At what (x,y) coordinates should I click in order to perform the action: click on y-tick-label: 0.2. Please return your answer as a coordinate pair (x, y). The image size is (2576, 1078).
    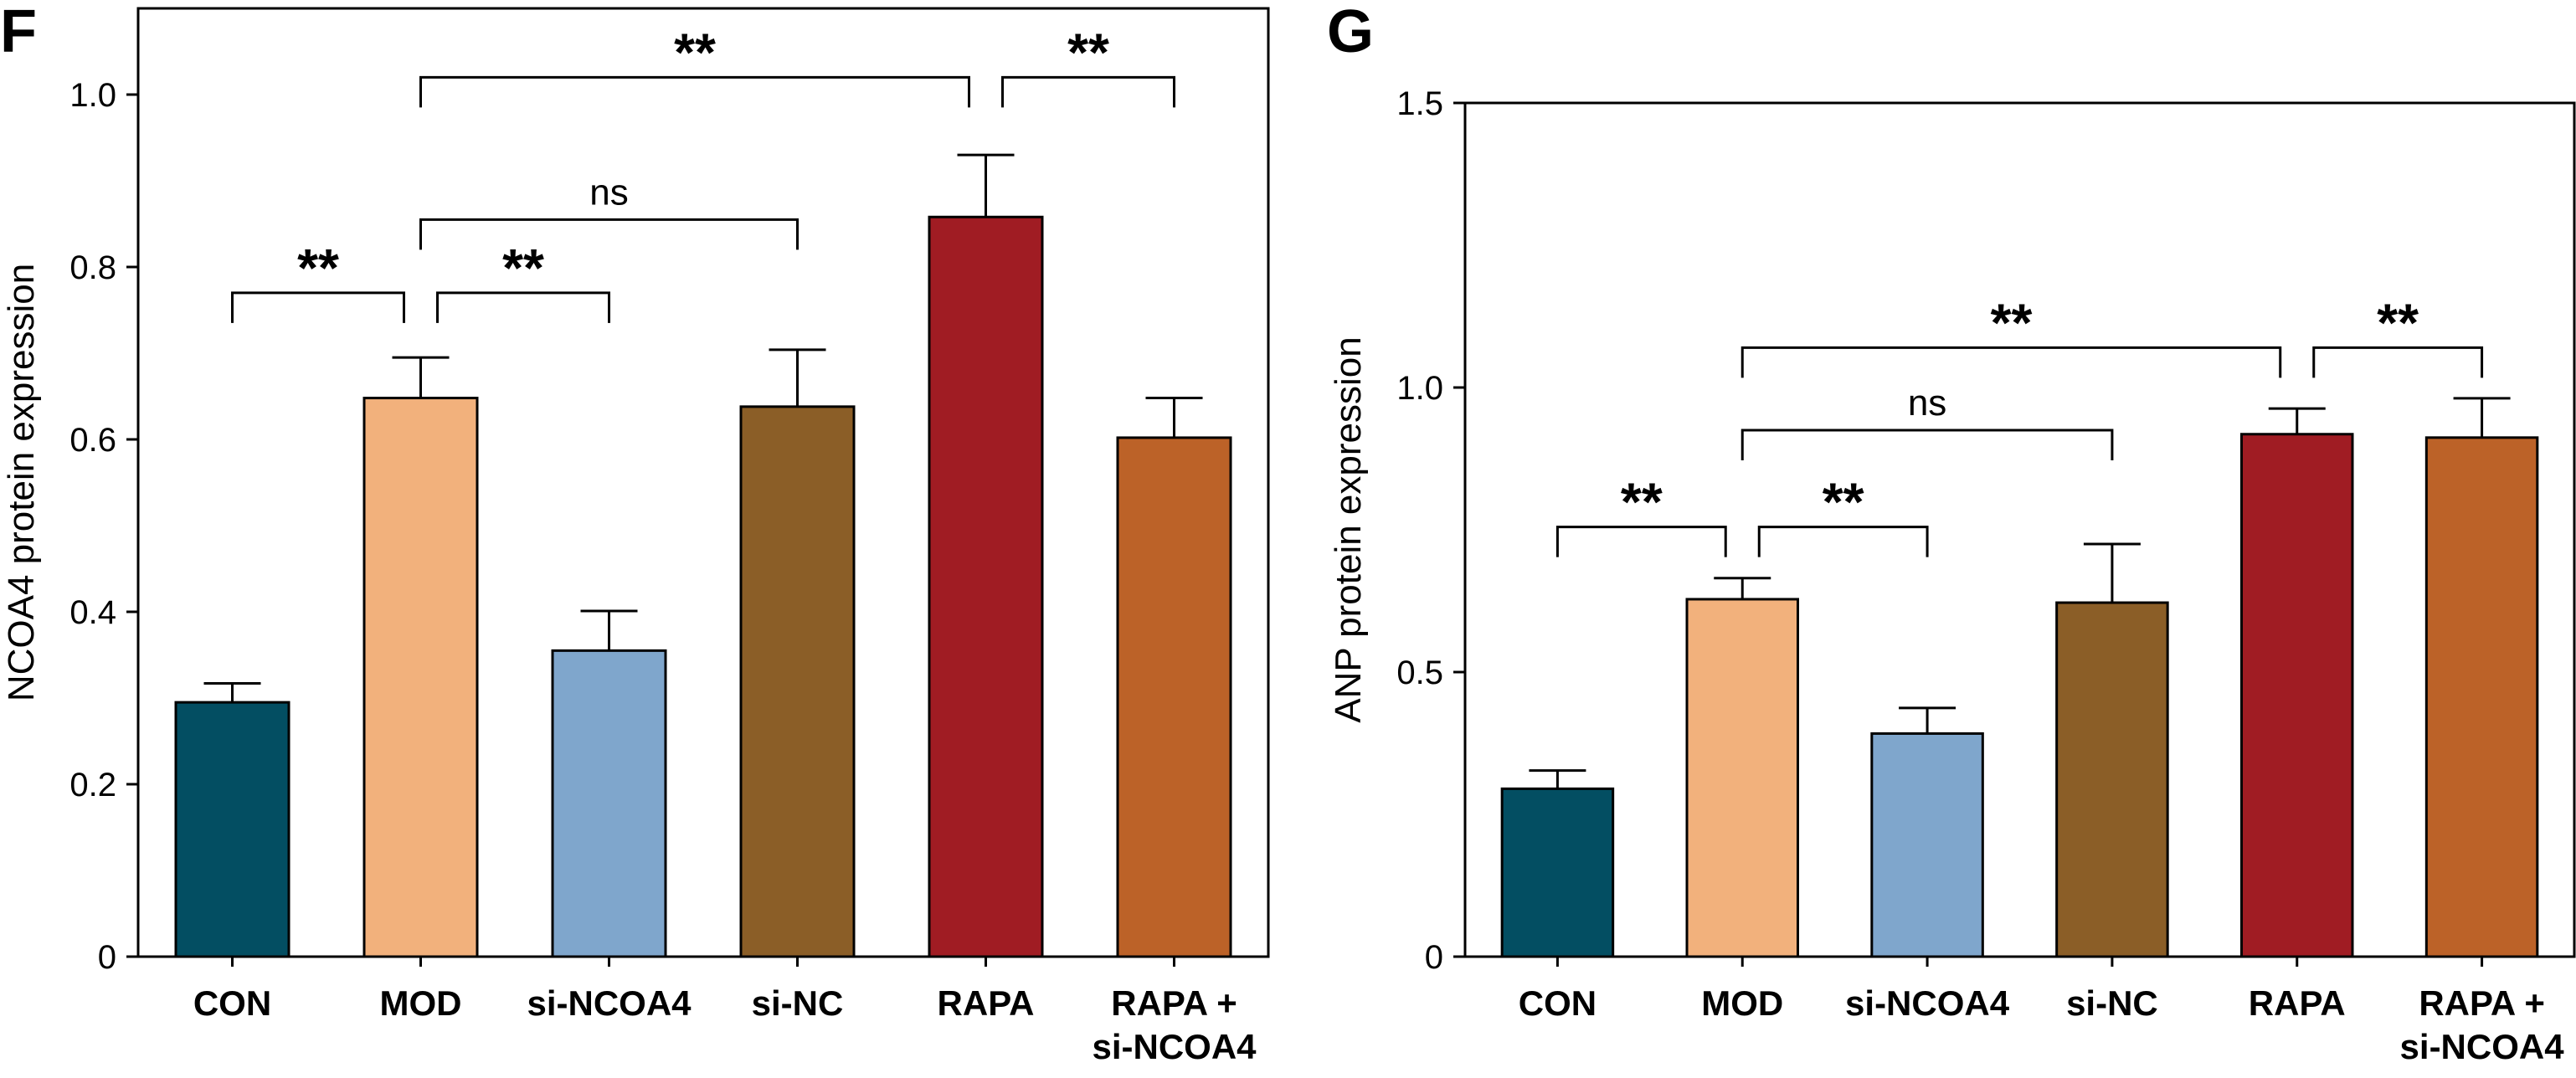
    Looking at the image, I should click on (93, 785).